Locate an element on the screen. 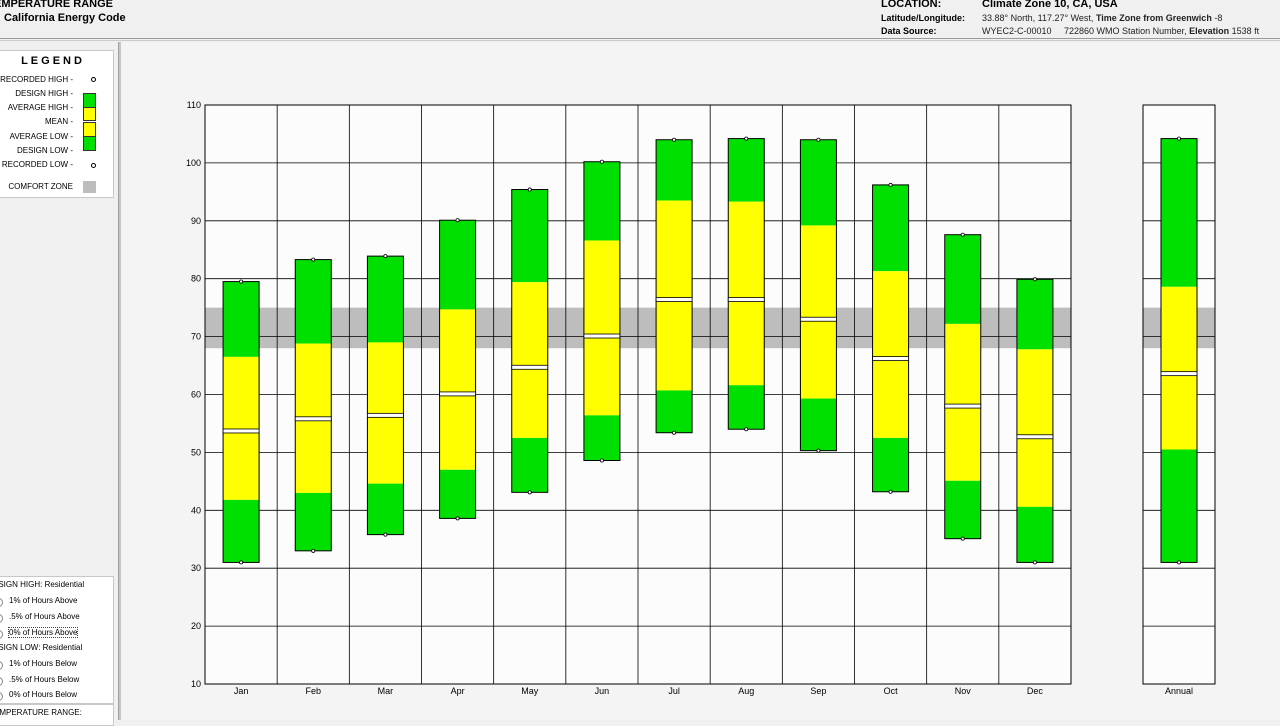  month-nov-average-bar is located at coordinates (962, 402).